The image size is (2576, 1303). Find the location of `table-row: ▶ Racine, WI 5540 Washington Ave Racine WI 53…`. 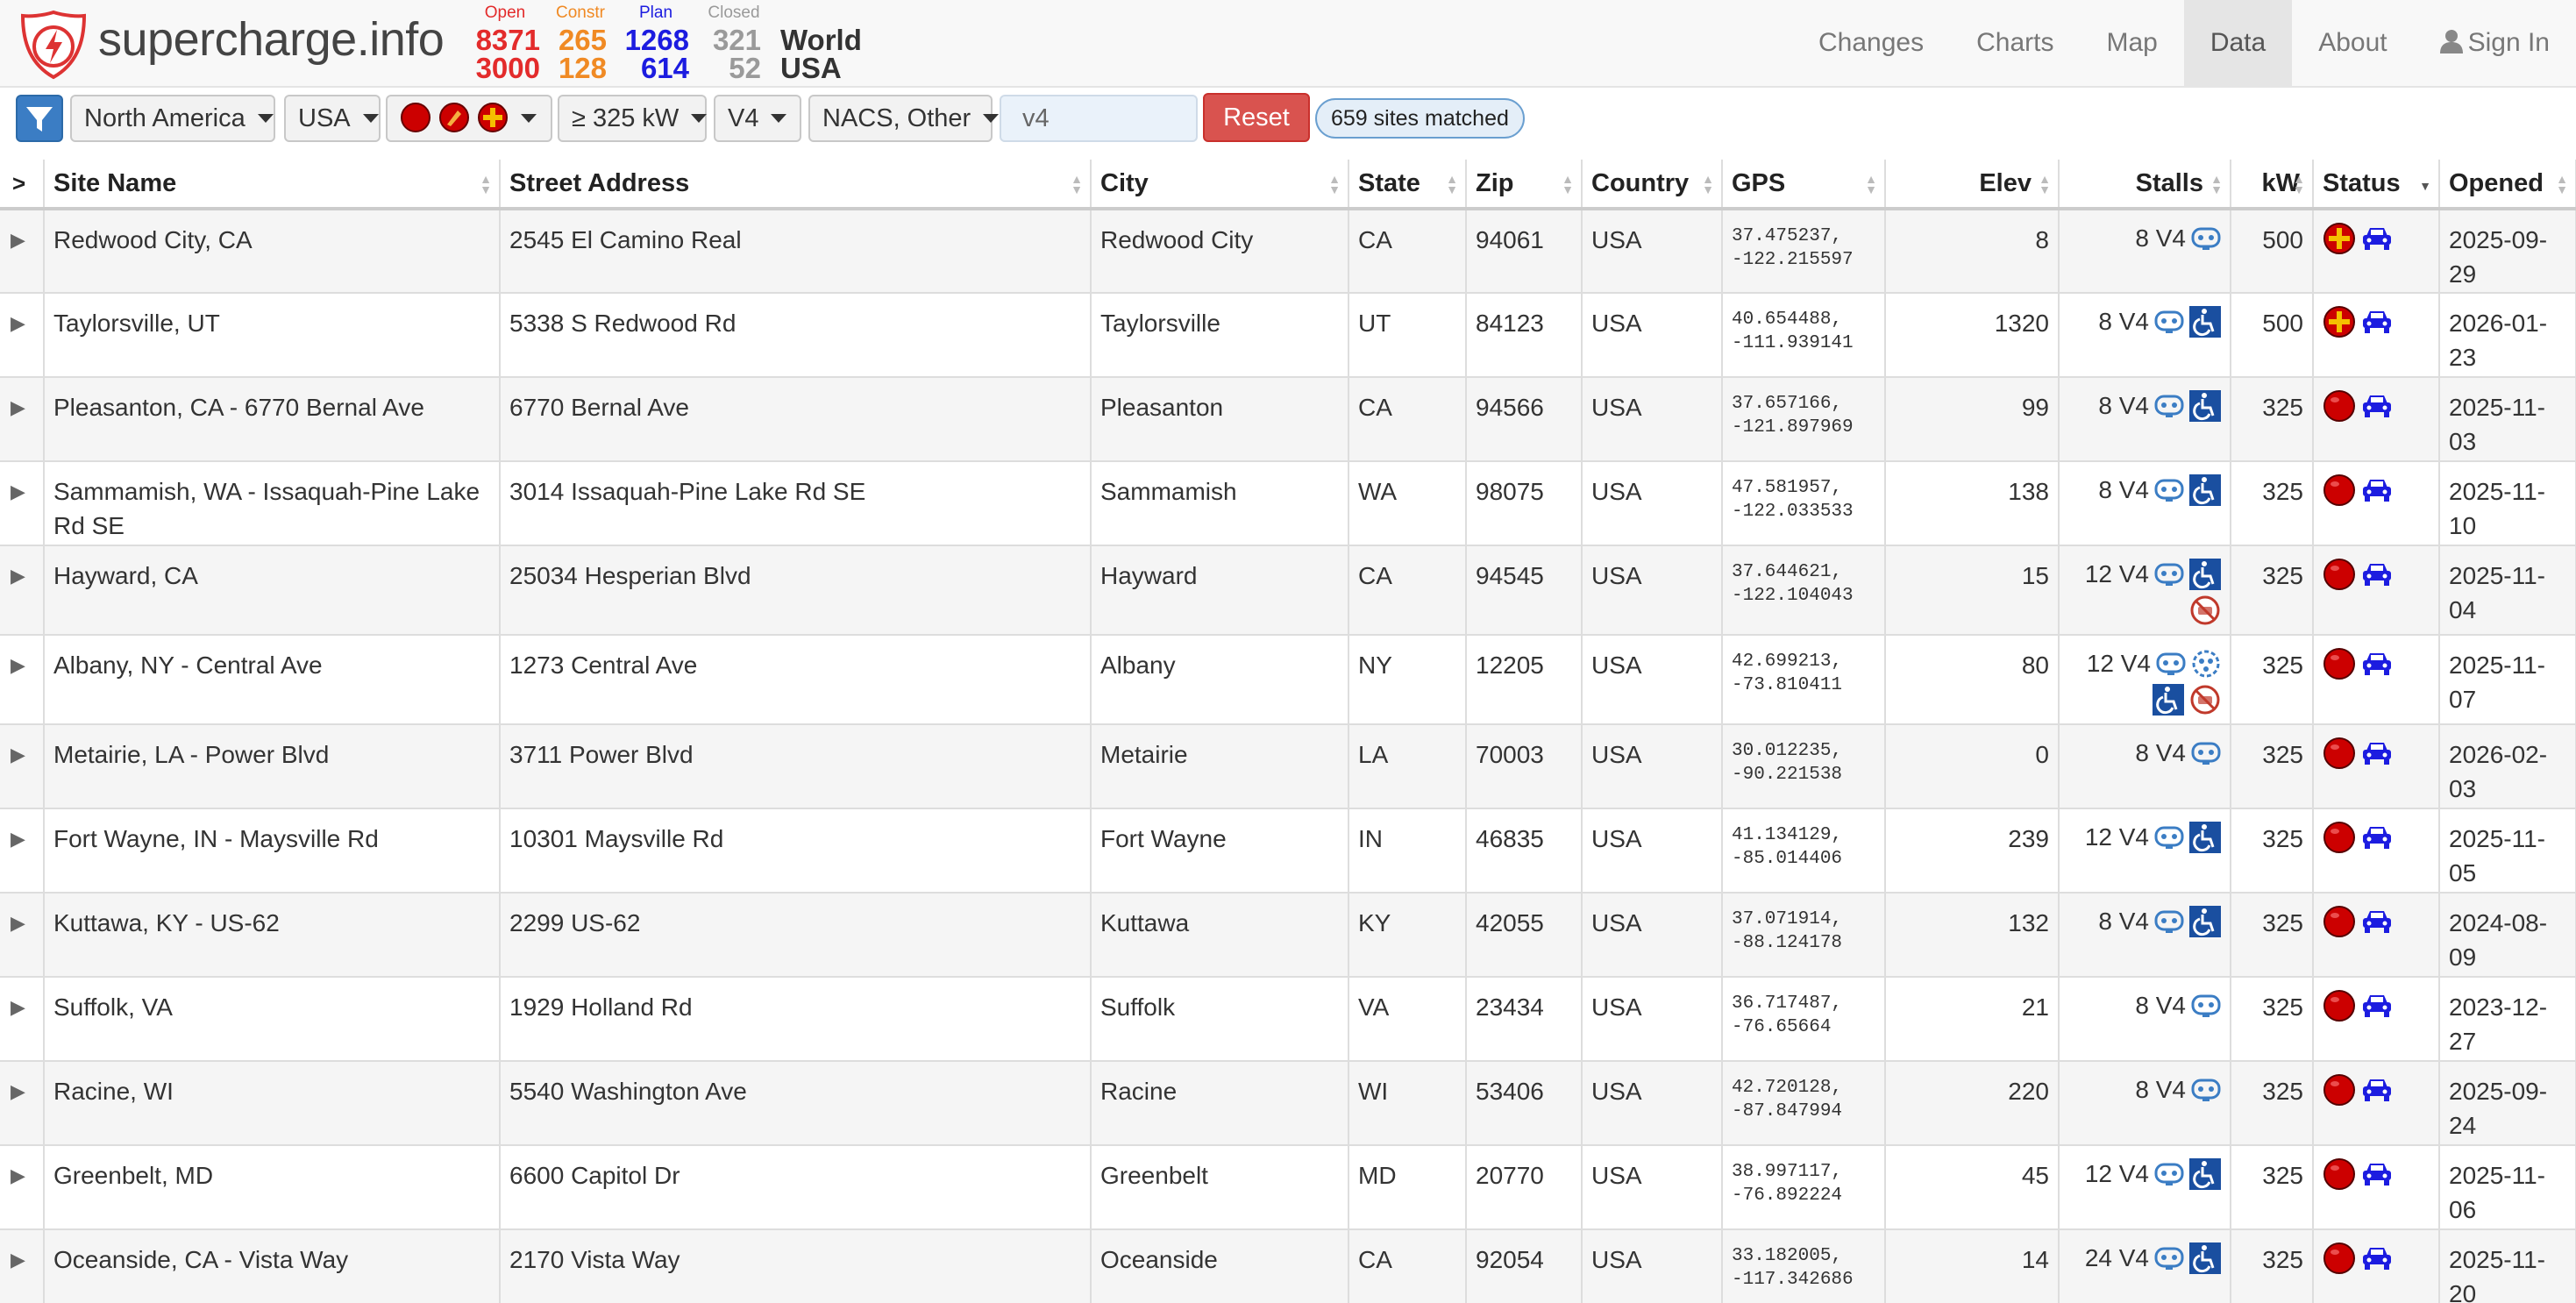

table-row: ▶ Racine, WI 5540 Washington Ave Racine WI 53… is located at coordinates (1288, 1103).